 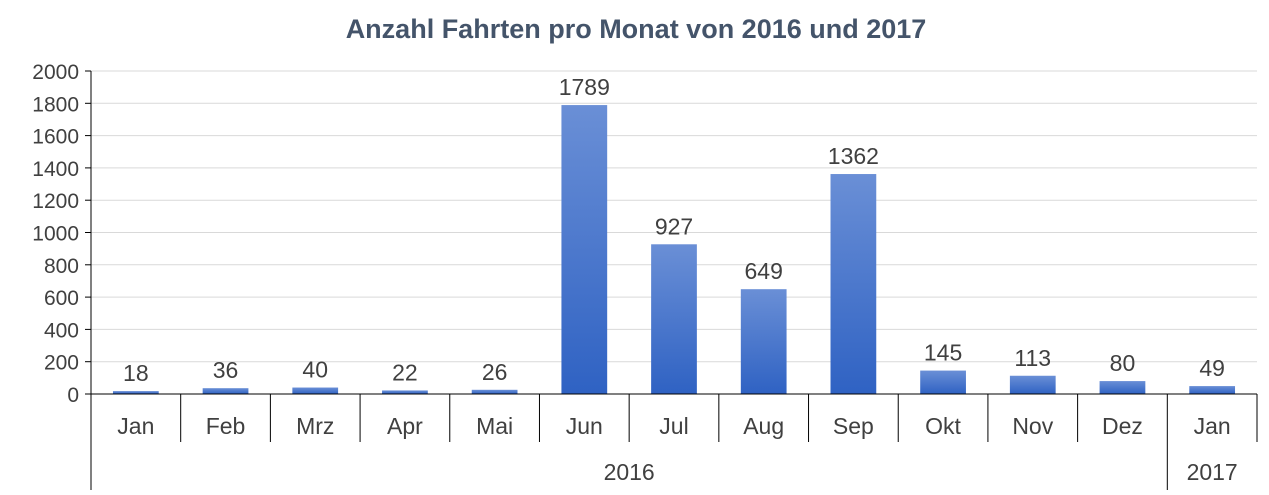 I want to click on data-label: 80, so click(x=1123, y=363).